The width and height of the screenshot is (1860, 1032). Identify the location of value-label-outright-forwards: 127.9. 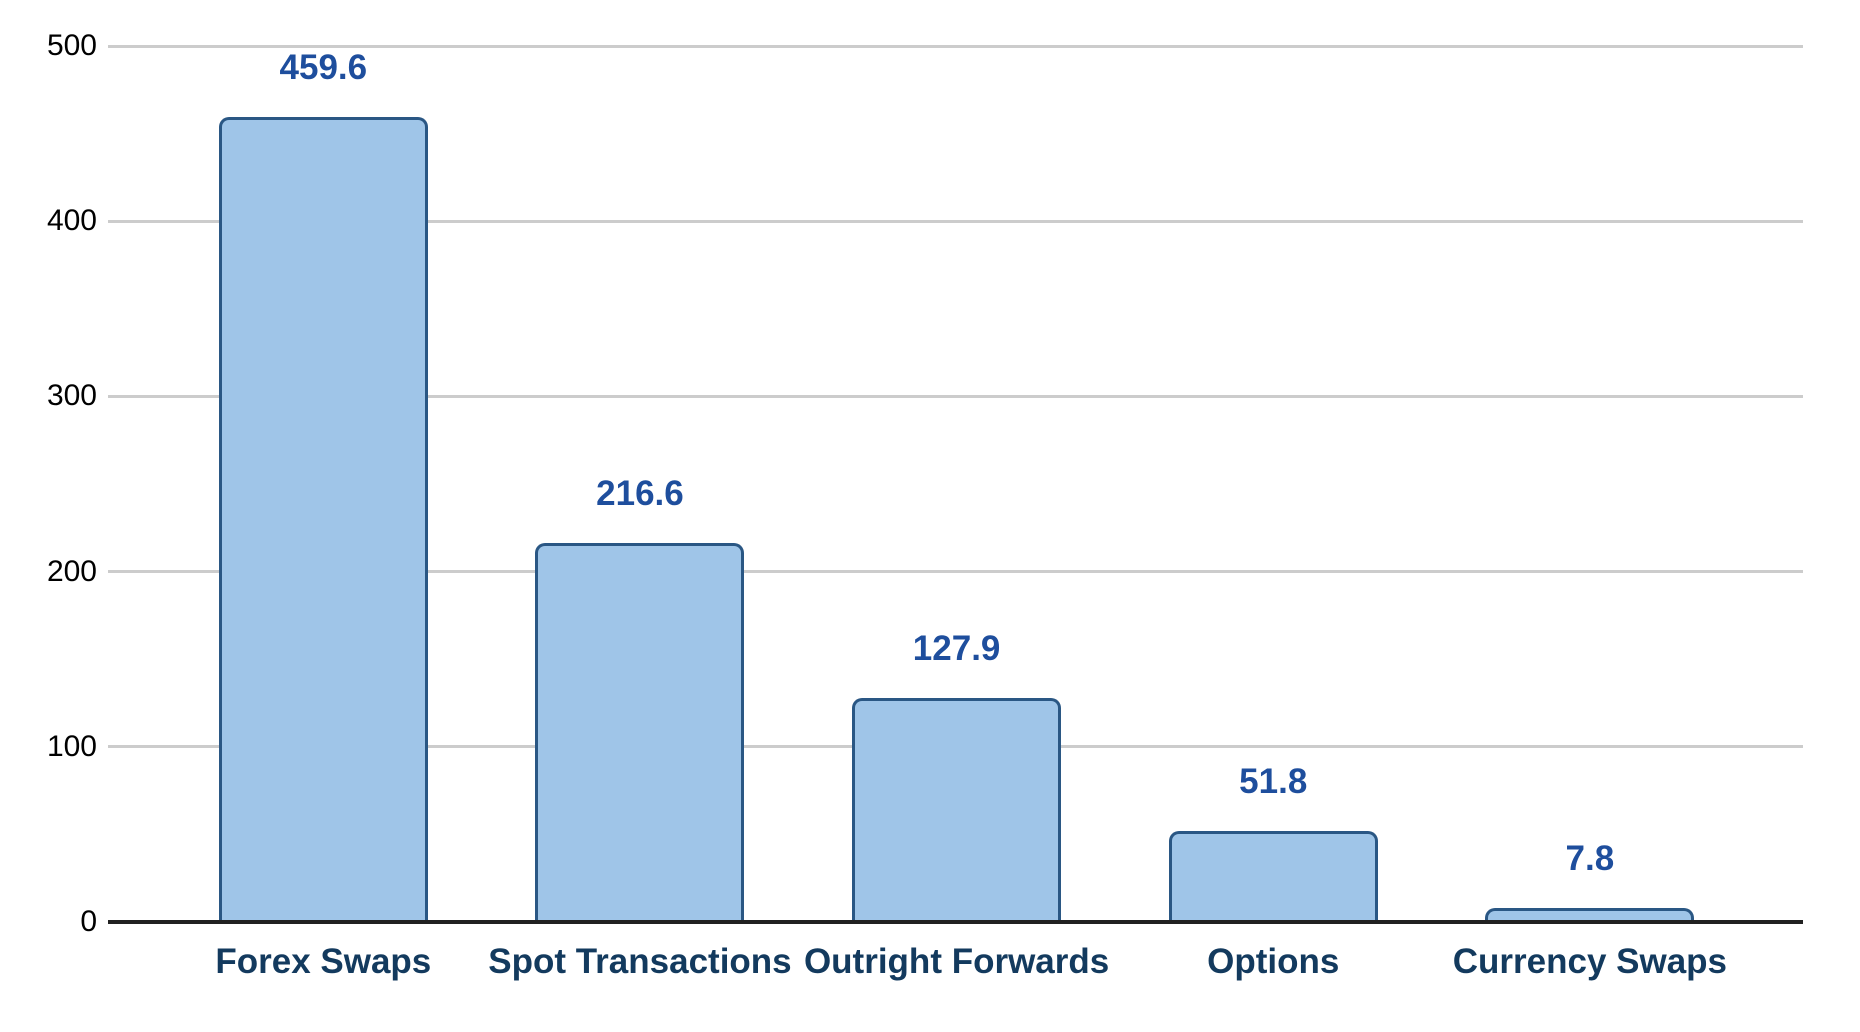
(956, 648).